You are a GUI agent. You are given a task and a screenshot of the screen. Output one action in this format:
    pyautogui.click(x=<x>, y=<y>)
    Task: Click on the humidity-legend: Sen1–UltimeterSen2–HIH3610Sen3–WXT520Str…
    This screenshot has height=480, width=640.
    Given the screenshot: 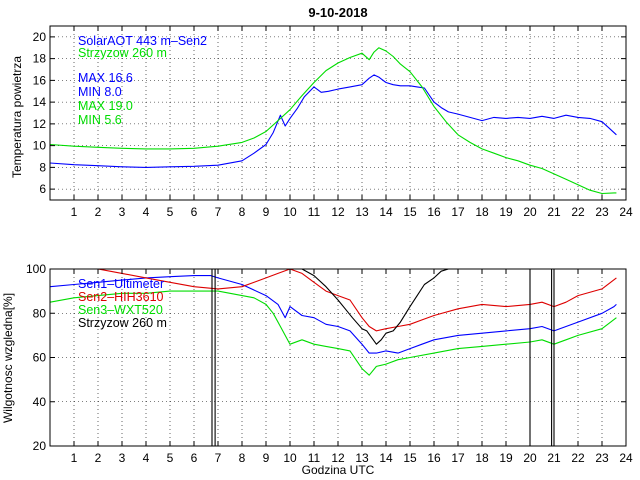 What is the action you would take?
    pyautogui.click(x=122, y=303)
    